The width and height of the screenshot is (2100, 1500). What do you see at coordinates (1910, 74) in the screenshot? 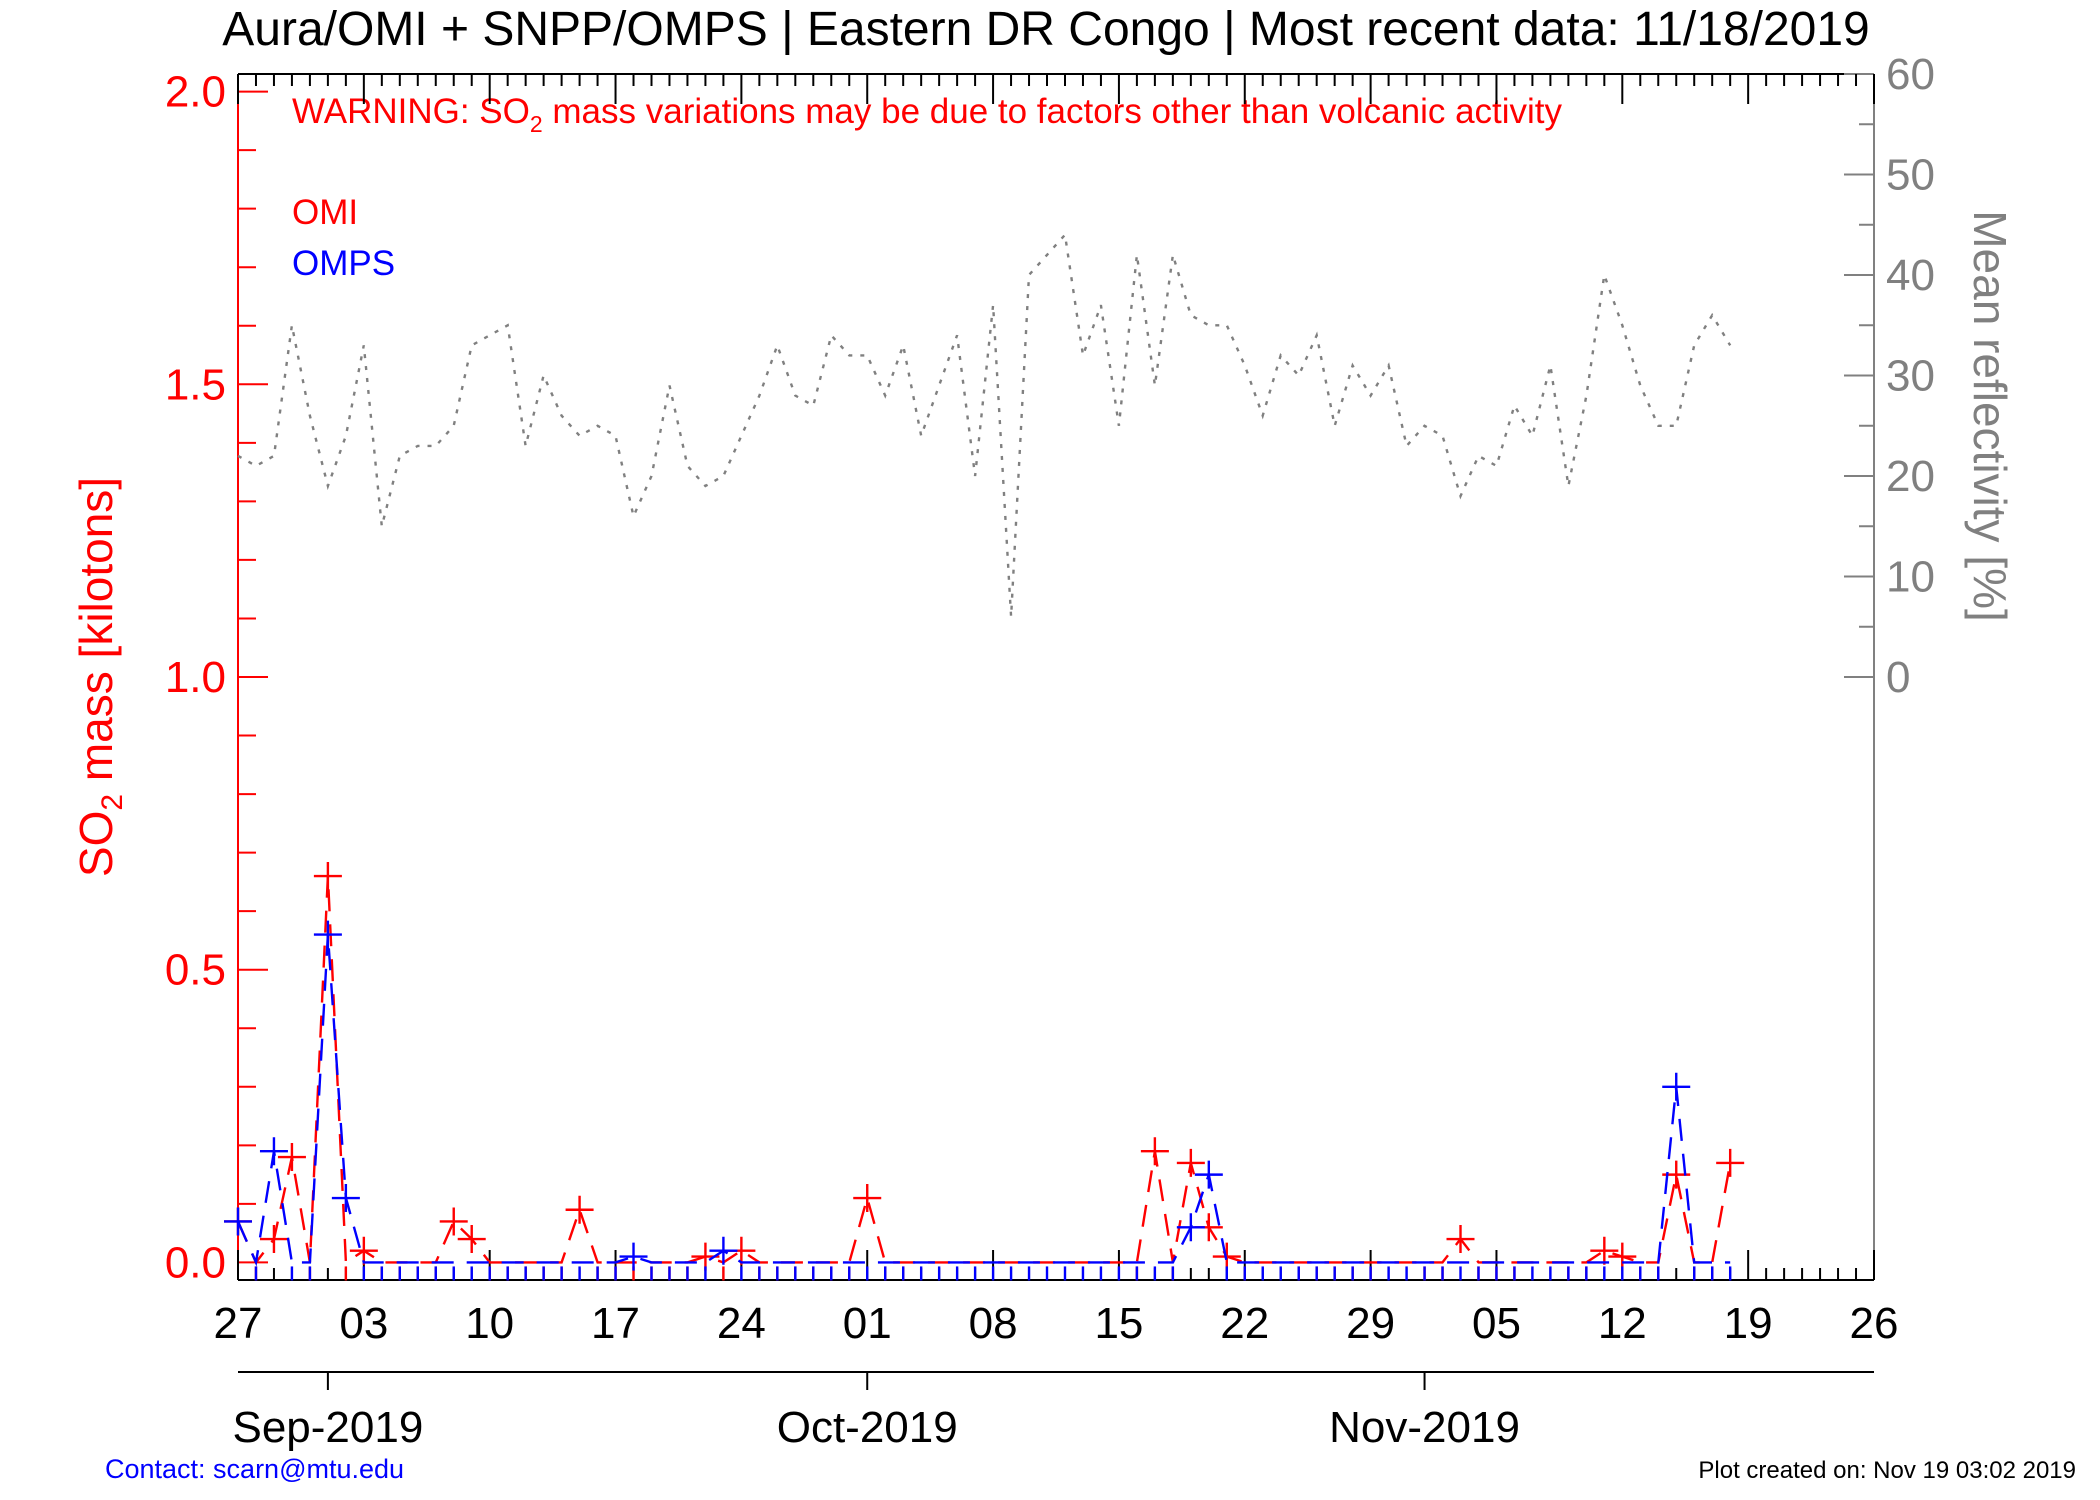
I see `right-tick-label: 60` at bounding box center [1910, 74].